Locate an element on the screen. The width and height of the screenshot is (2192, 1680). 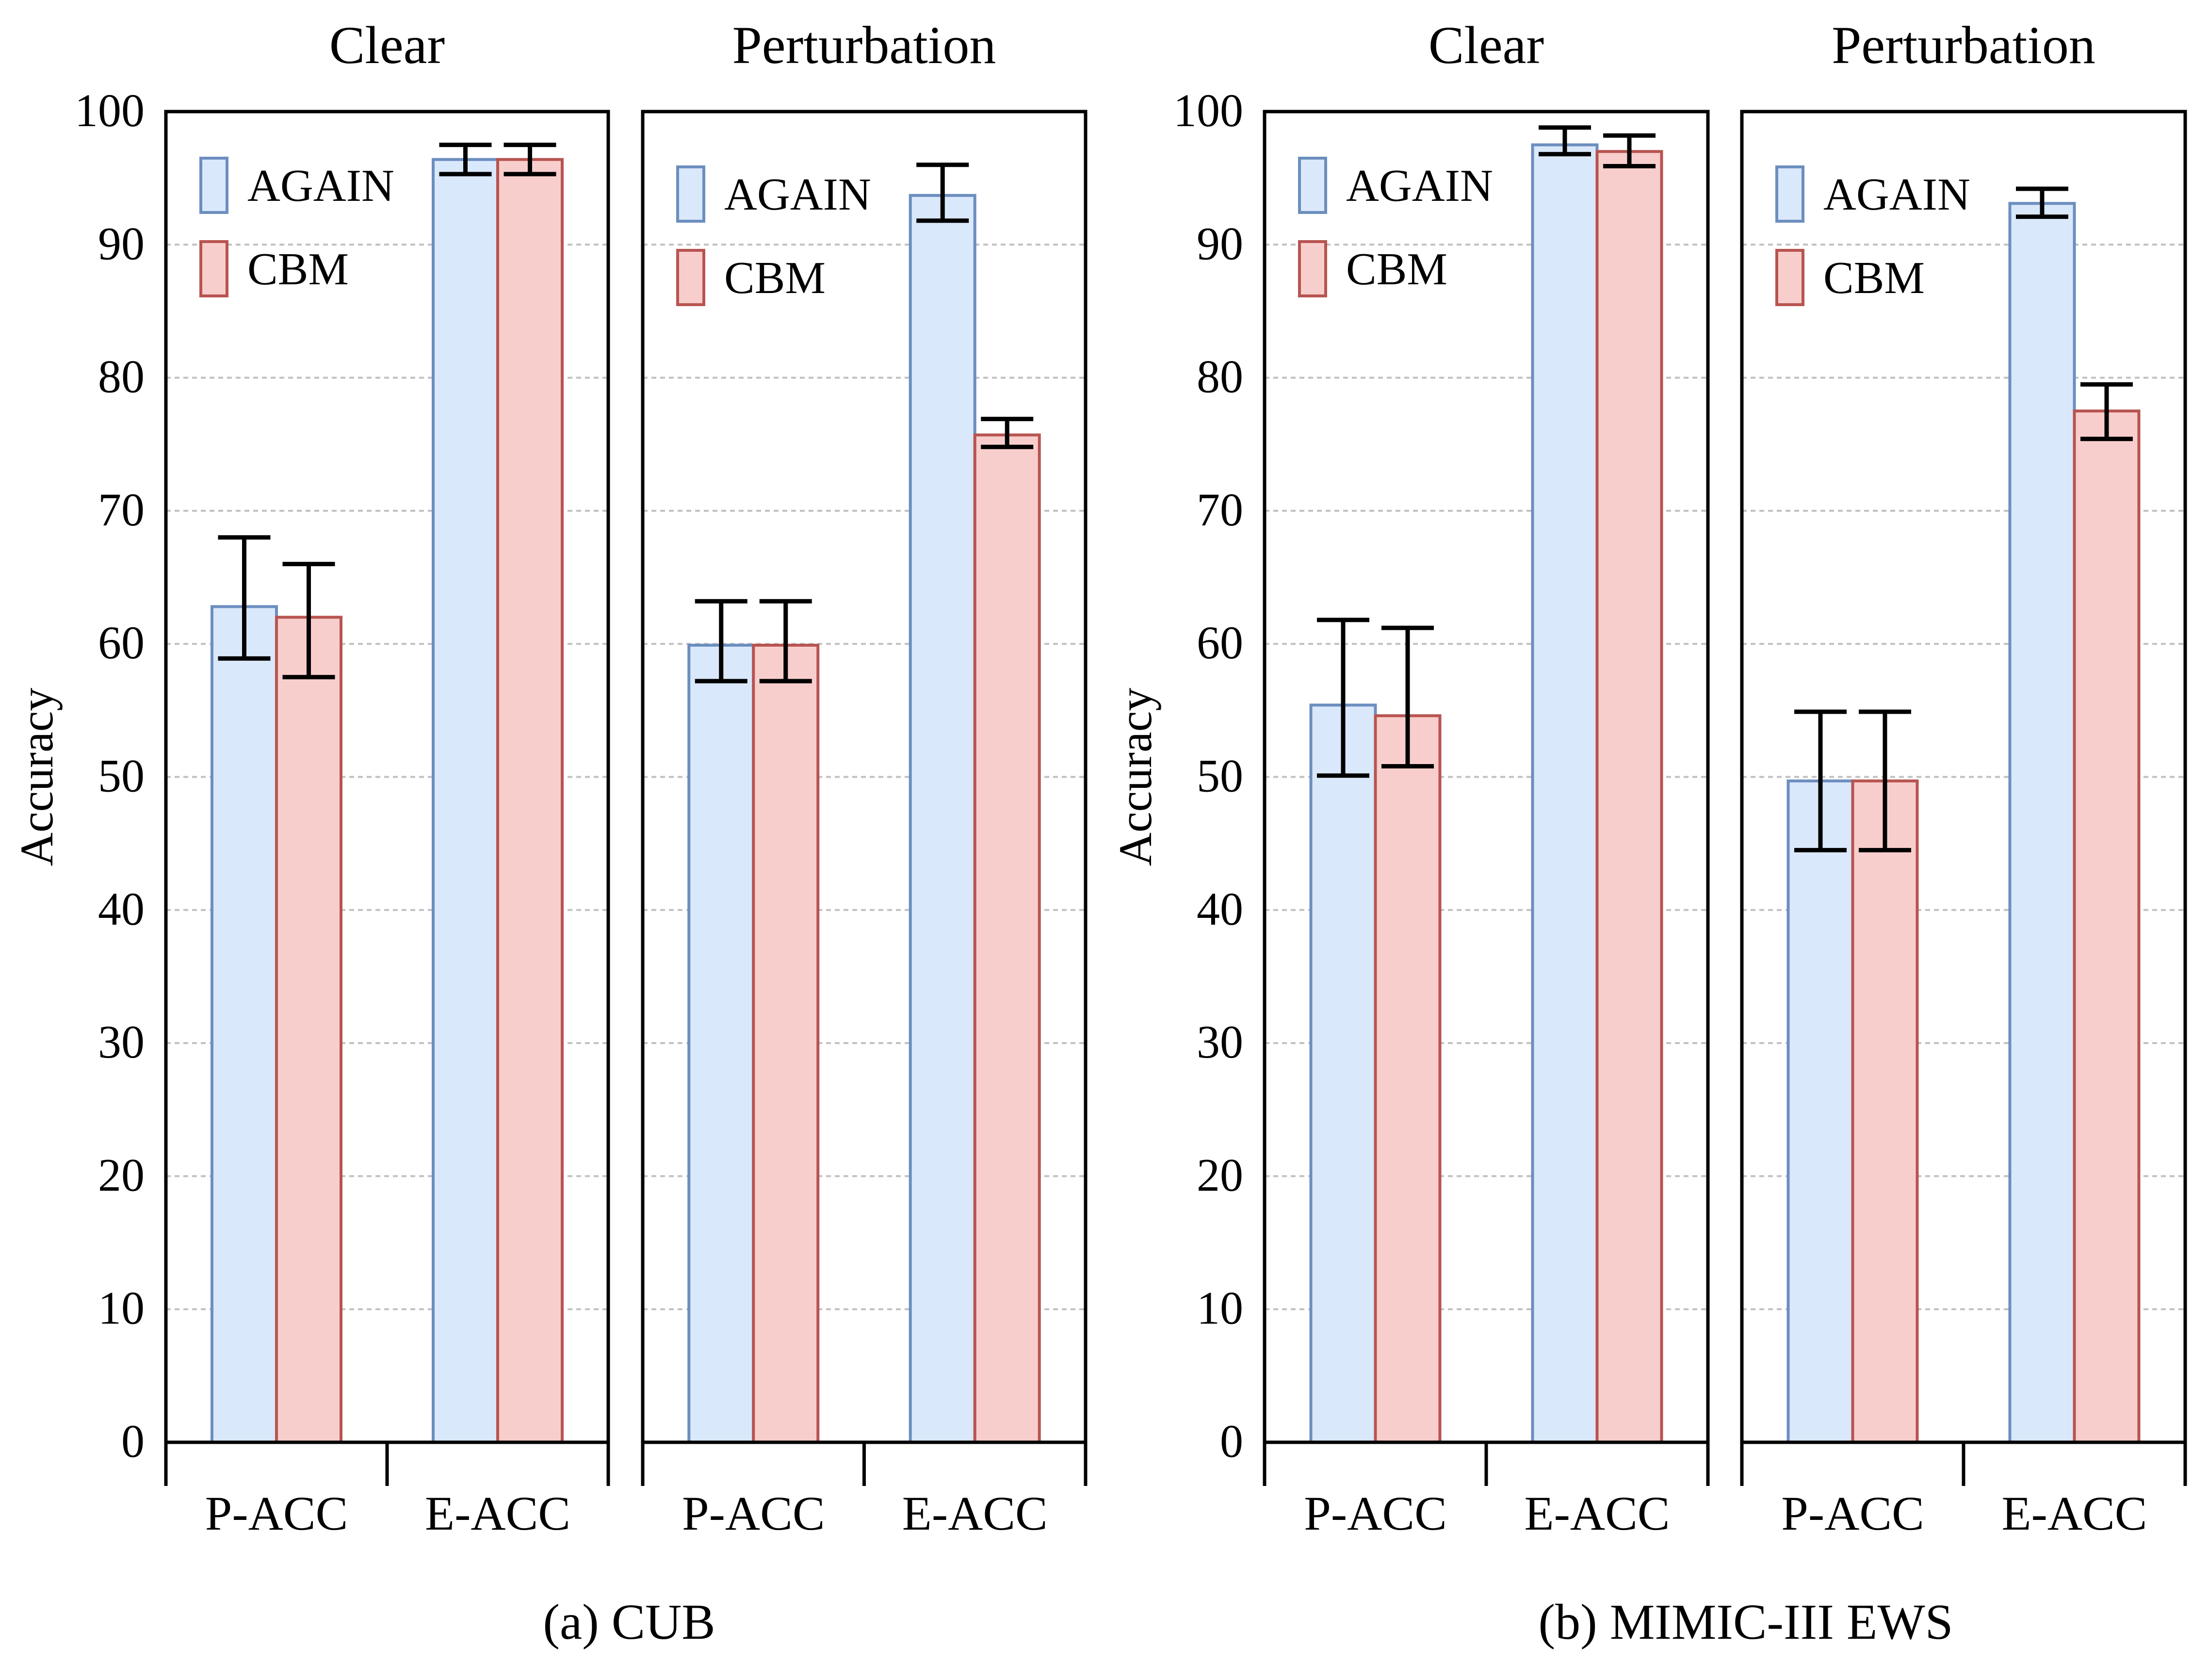
figure-caption: (a) CUB is located at coordinates (629, 1622).